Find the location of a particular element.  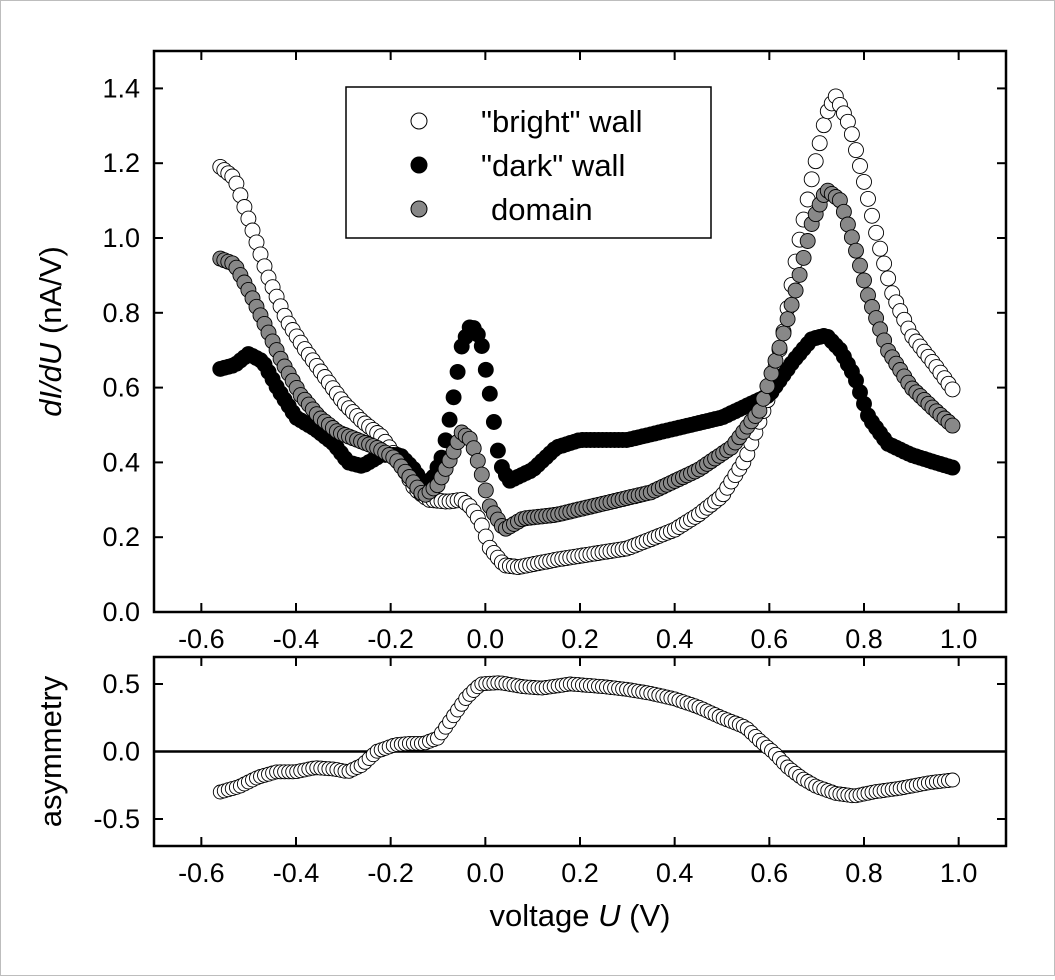

x-tick-label-bottom: 0.0 is located at coordinates (486, 873).